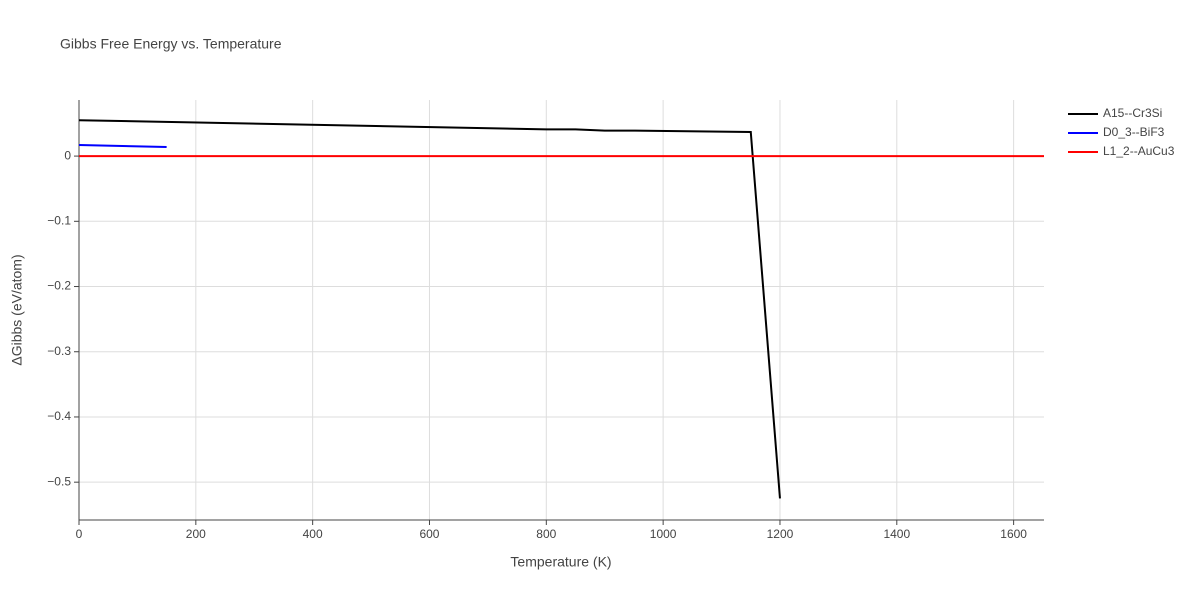  I want to click on x-tick-label: 0, so click(79, 534).